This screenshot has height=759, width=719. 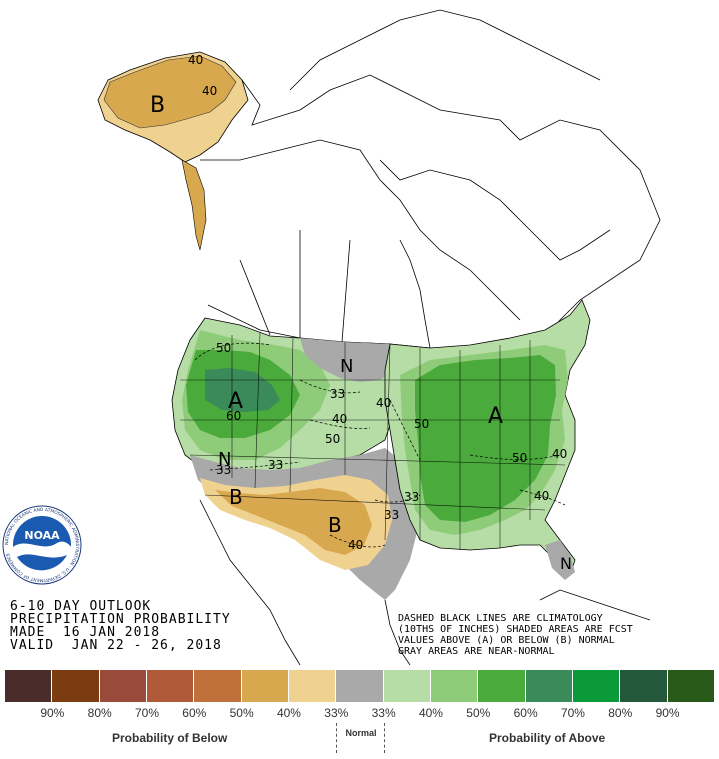 What do you see at coordinates (391, 515) in the screenshot?
I see `tx-33-label-1: 33` at bounding box center [391, 515].